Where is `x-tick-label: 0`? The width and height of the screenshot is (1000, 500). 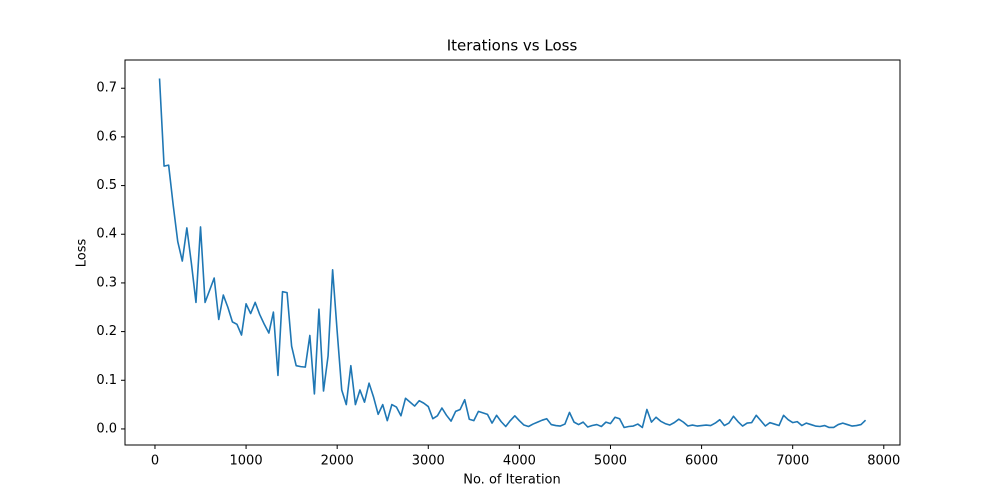 x-tick-label: 0 is located at coordinates (155, 461).